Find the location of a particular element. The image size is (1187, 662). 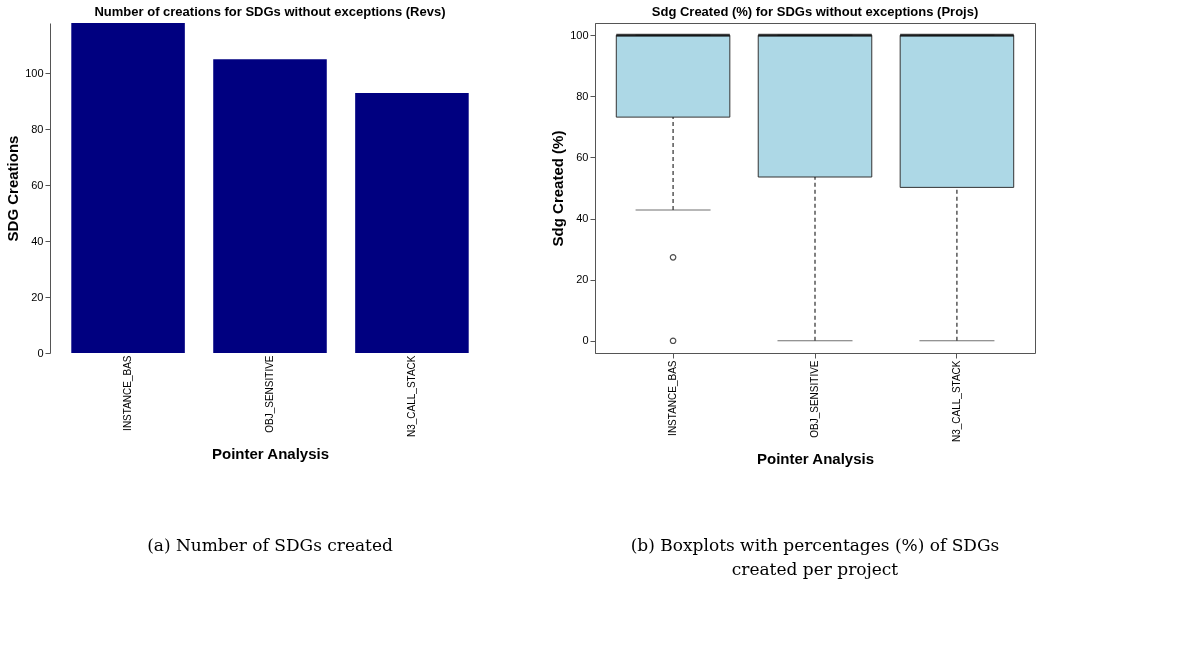

chart-title: Number of creations for SDGs without exceptions (Revs) is located at coordinates (270, 11).